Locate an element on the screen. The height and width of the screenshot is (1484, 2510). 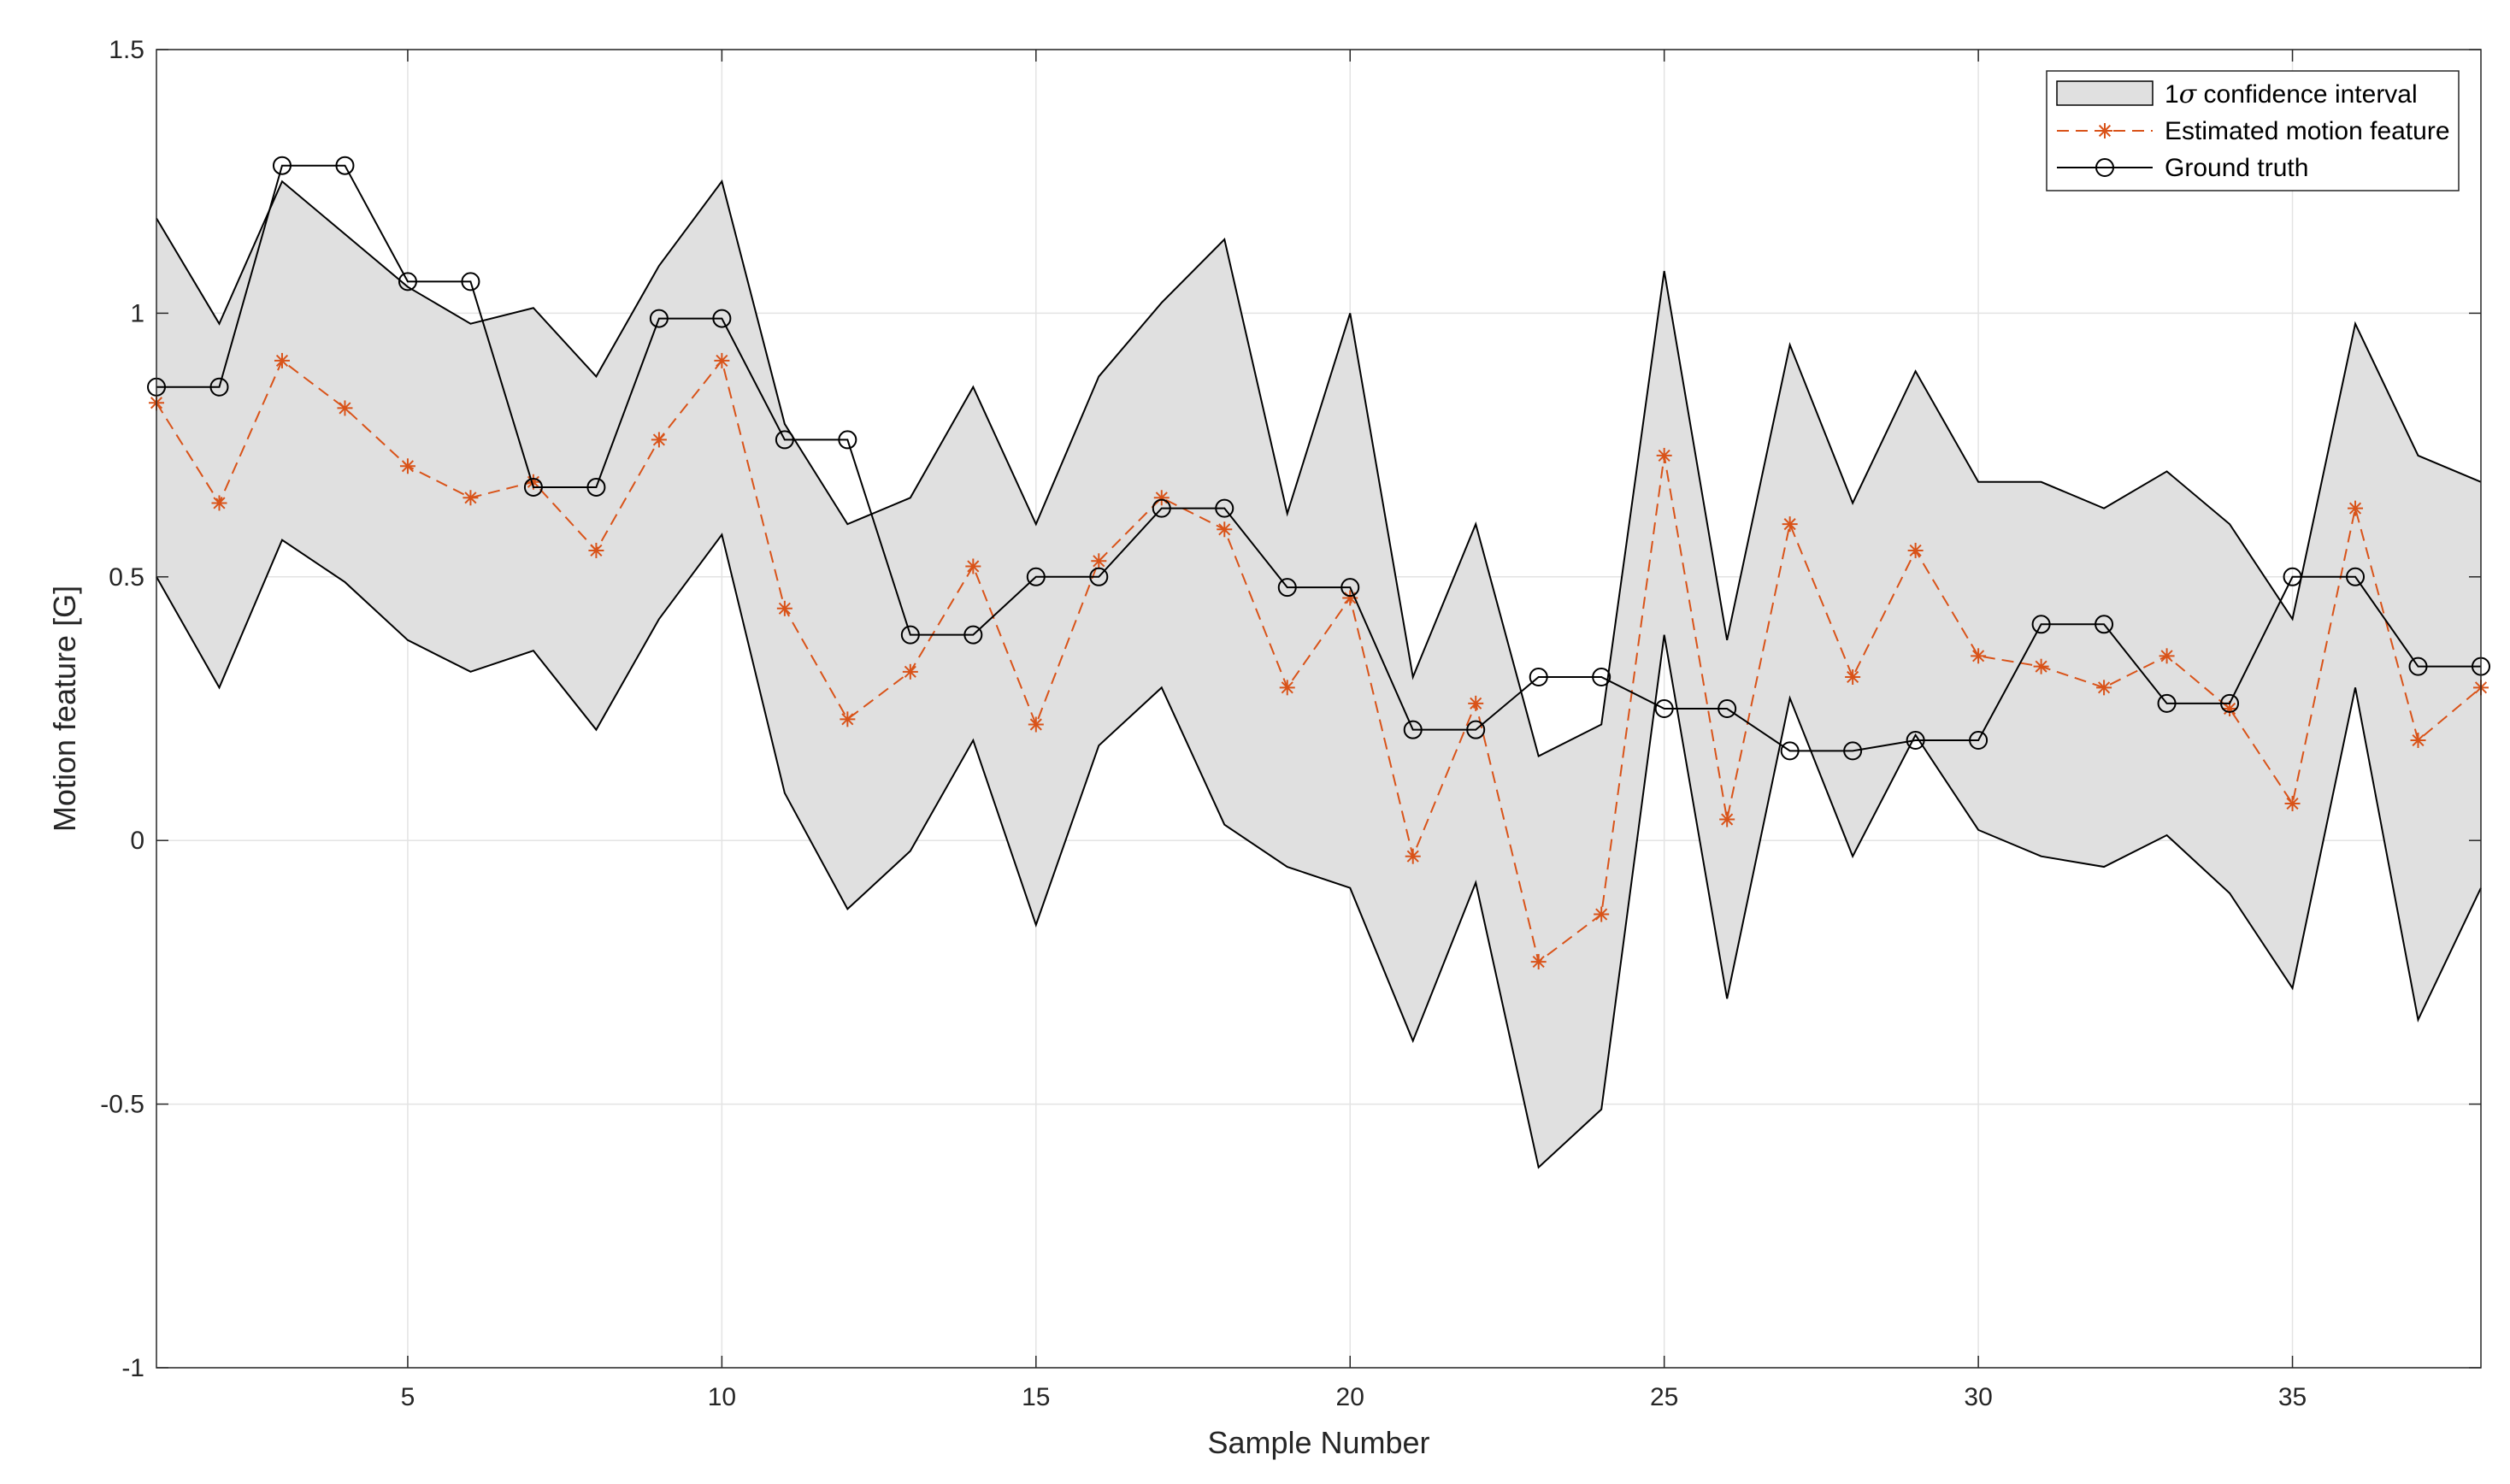
legend-asterisk is located at coordinates (2105, 130).